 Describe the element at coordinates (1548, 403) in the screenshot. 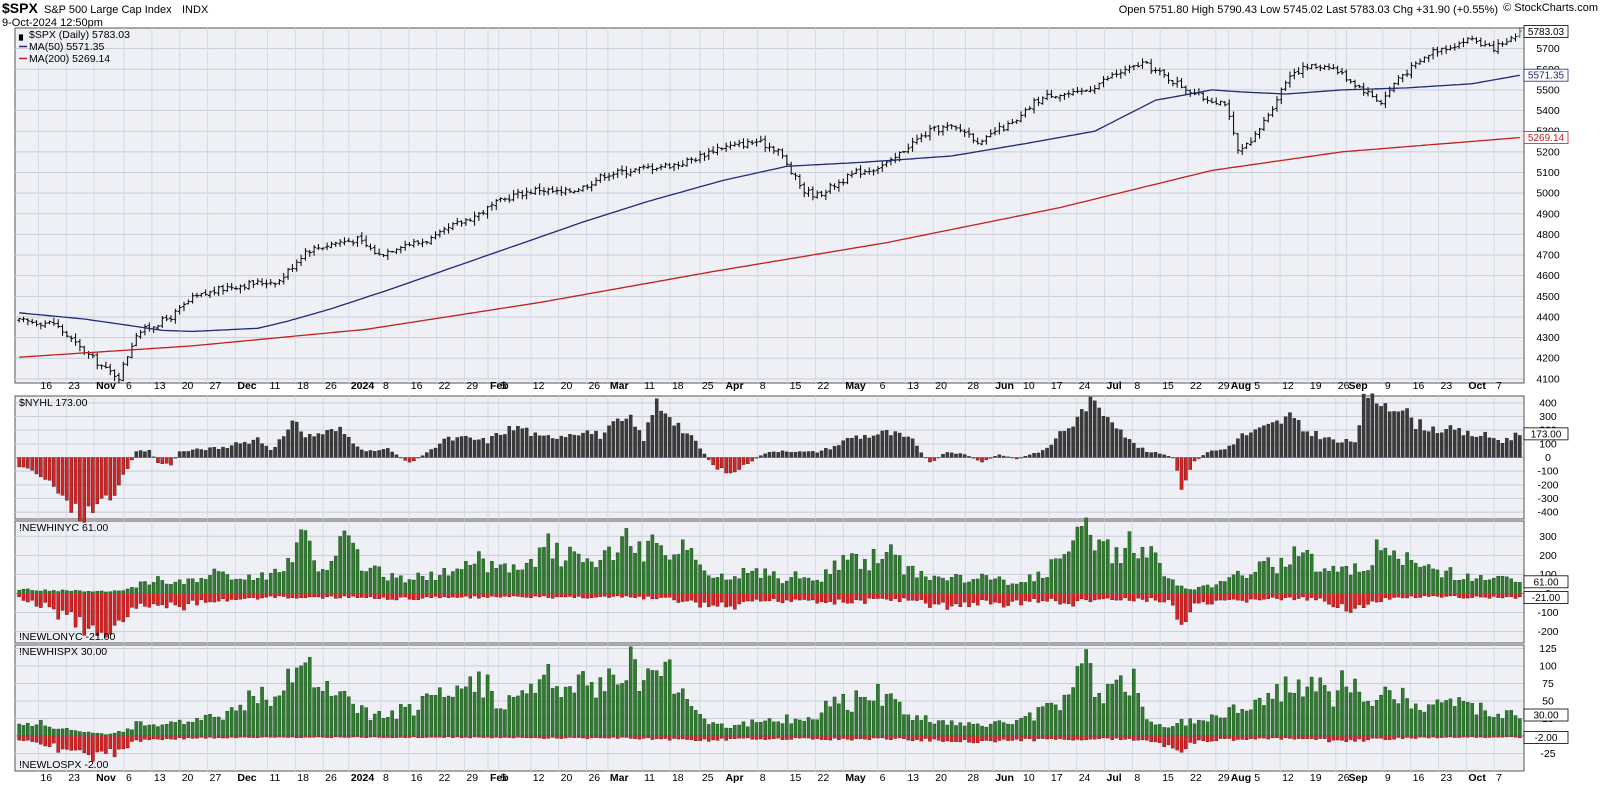

I see `y-tick-label: 400` at that location.